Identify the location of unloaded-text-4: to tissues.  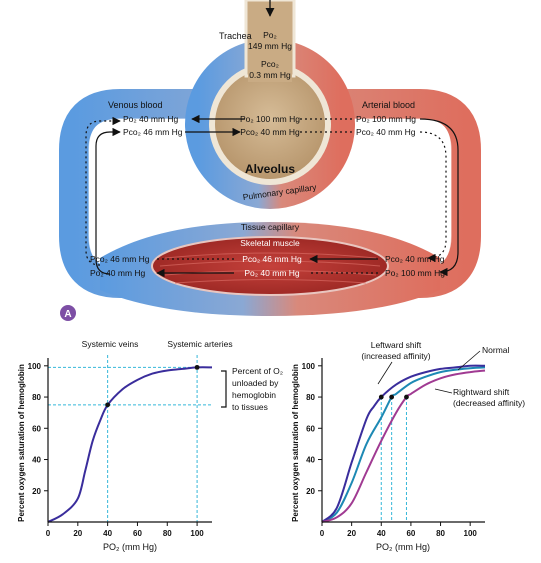
(250, 407).